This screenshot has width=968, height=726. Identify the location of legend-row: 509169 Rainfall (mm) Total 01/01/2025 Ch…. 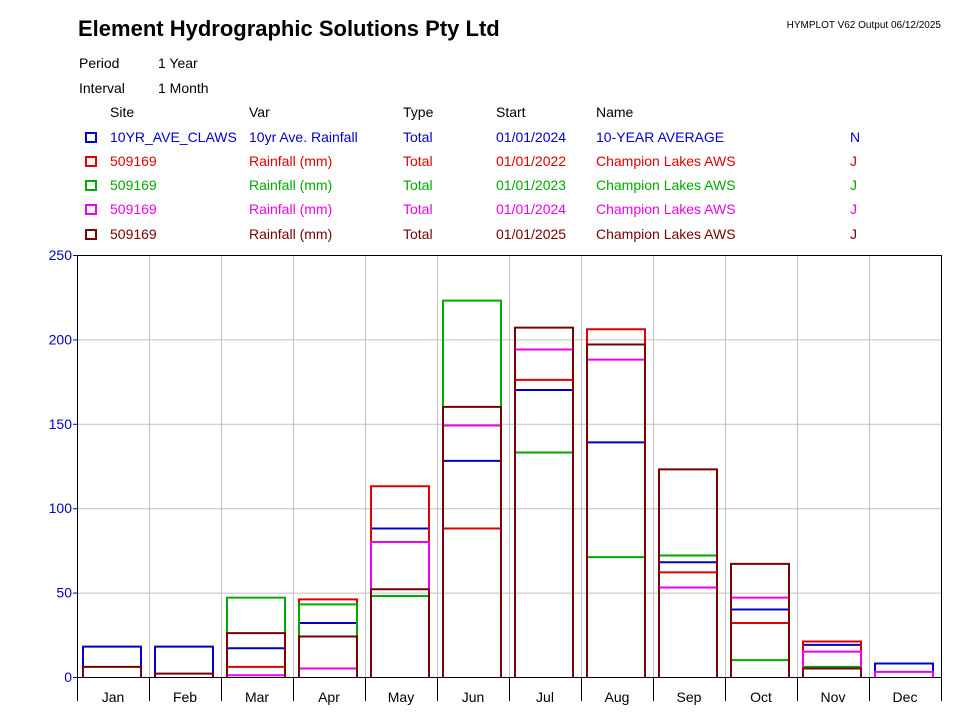
(484, 236).